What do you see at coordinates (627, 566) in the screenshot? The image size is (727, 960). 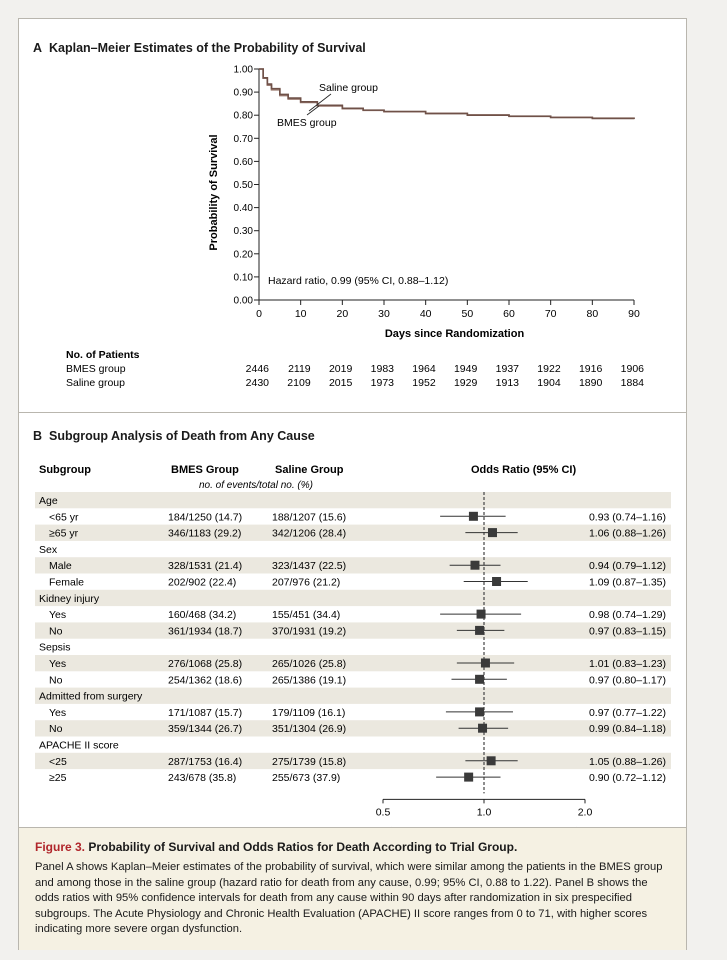 I see `odds-ratio-text: 0.94 (0.79–1.12)` at bounding box center [627, 566].